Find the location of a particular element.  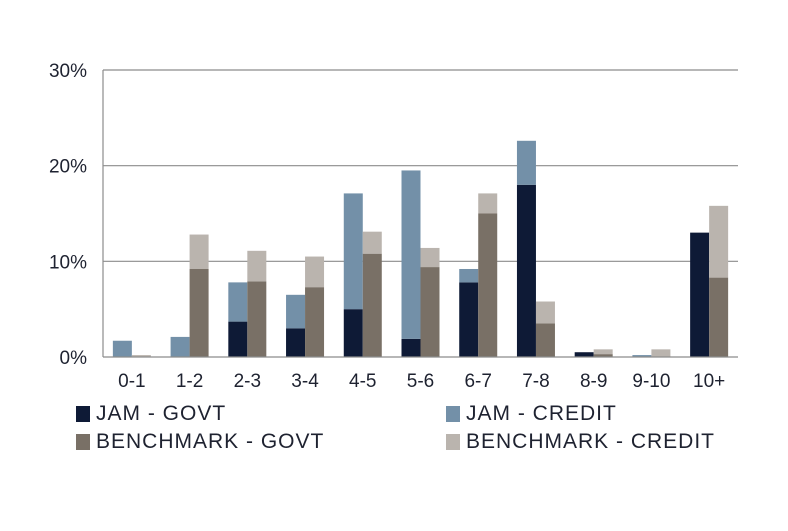

x-tick-label: 9-10 is located at coordinates (651, 381).